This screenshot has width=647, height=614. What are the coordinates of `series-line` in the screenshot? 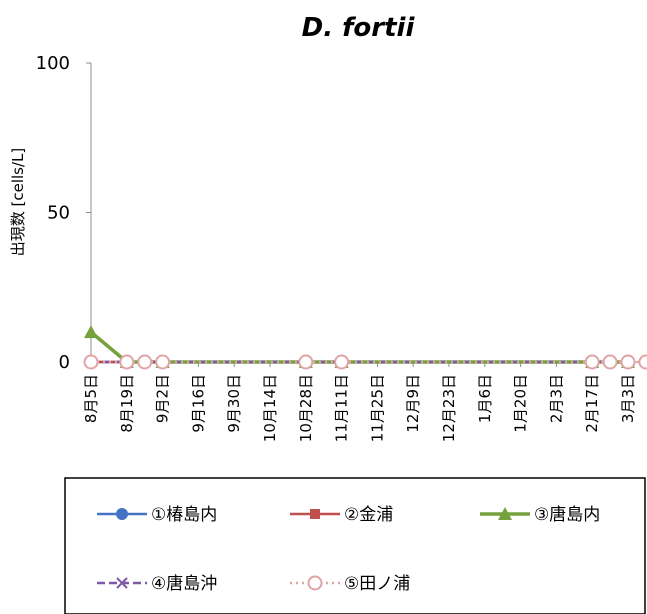 It's located at (358, 347).